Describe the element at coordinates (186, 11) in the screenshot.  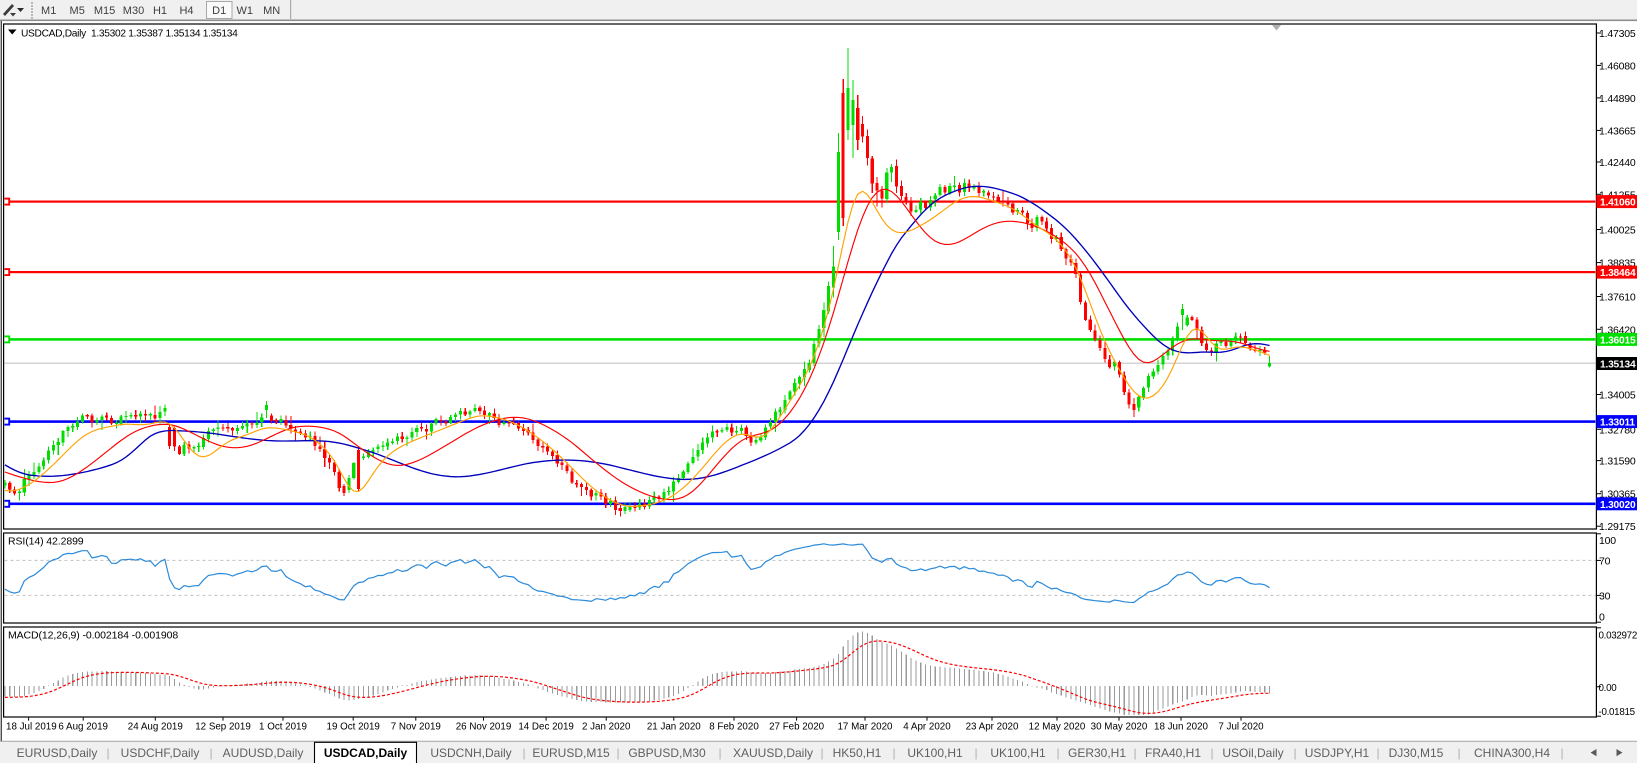
I see `svg-text: H4` at that location.